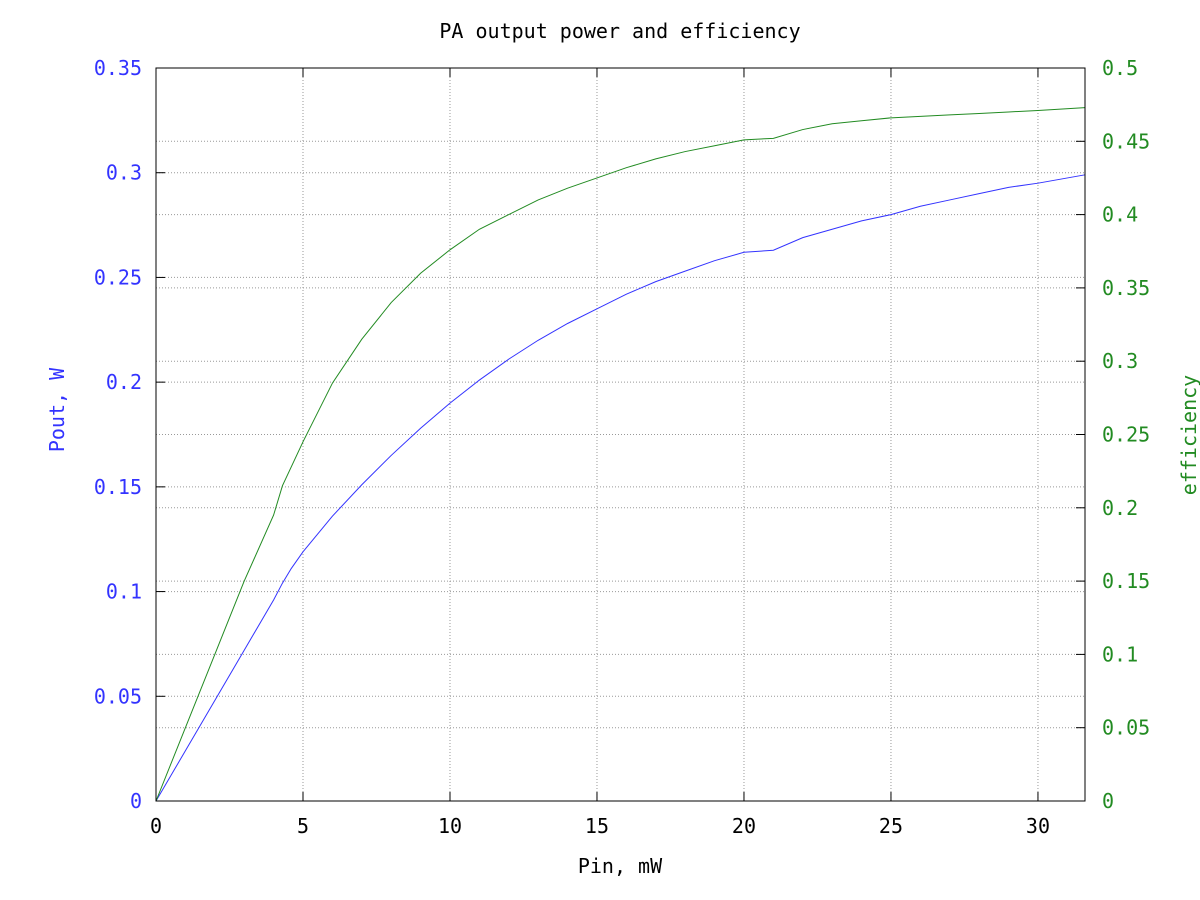 This screenshot has width=1200, height=900. What do you see at coordinates (1120, 361) in the screenshot?
I see `y2-tick-label: 0.3` at bounding box center [1120, 361].